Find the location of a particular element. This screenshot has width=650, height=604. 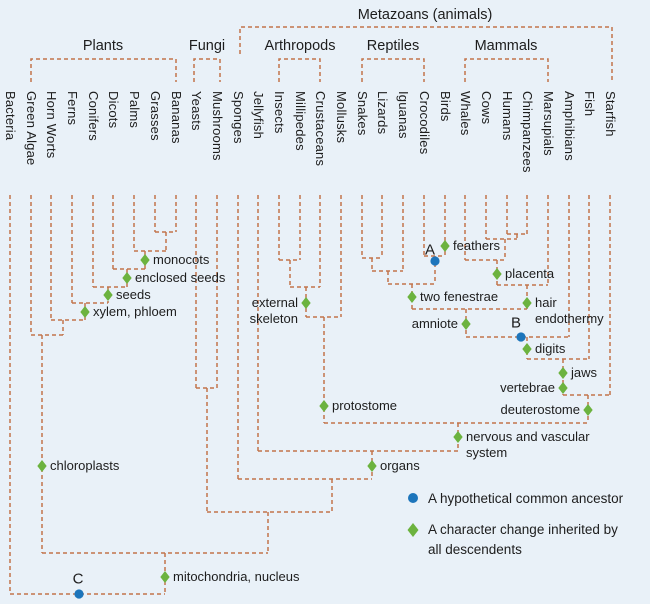

group-bracket-mammals is located at coordinates (506, 70).